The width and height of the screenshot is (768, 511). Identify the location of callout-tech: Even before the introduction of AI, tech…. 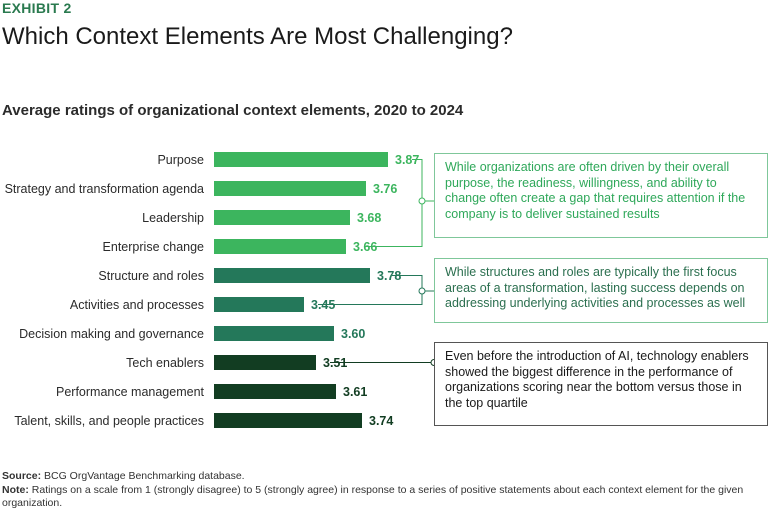
(601, 384).